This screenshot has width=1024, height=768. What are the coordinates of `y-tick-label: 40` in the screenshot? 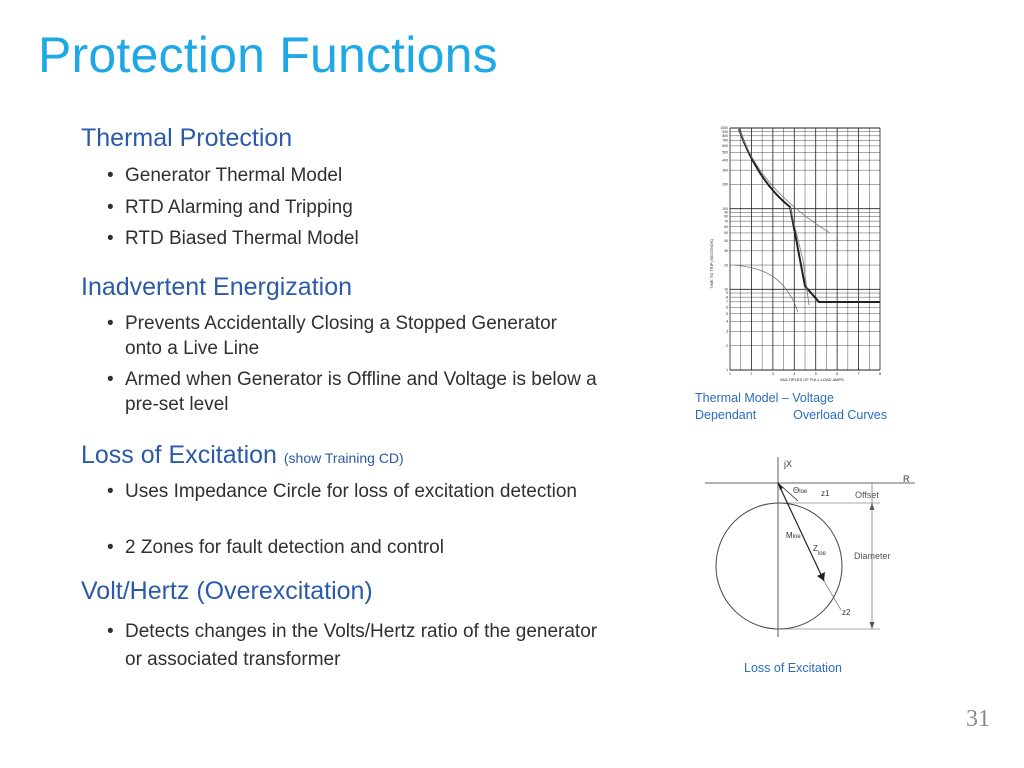 It's located at (726, 241).